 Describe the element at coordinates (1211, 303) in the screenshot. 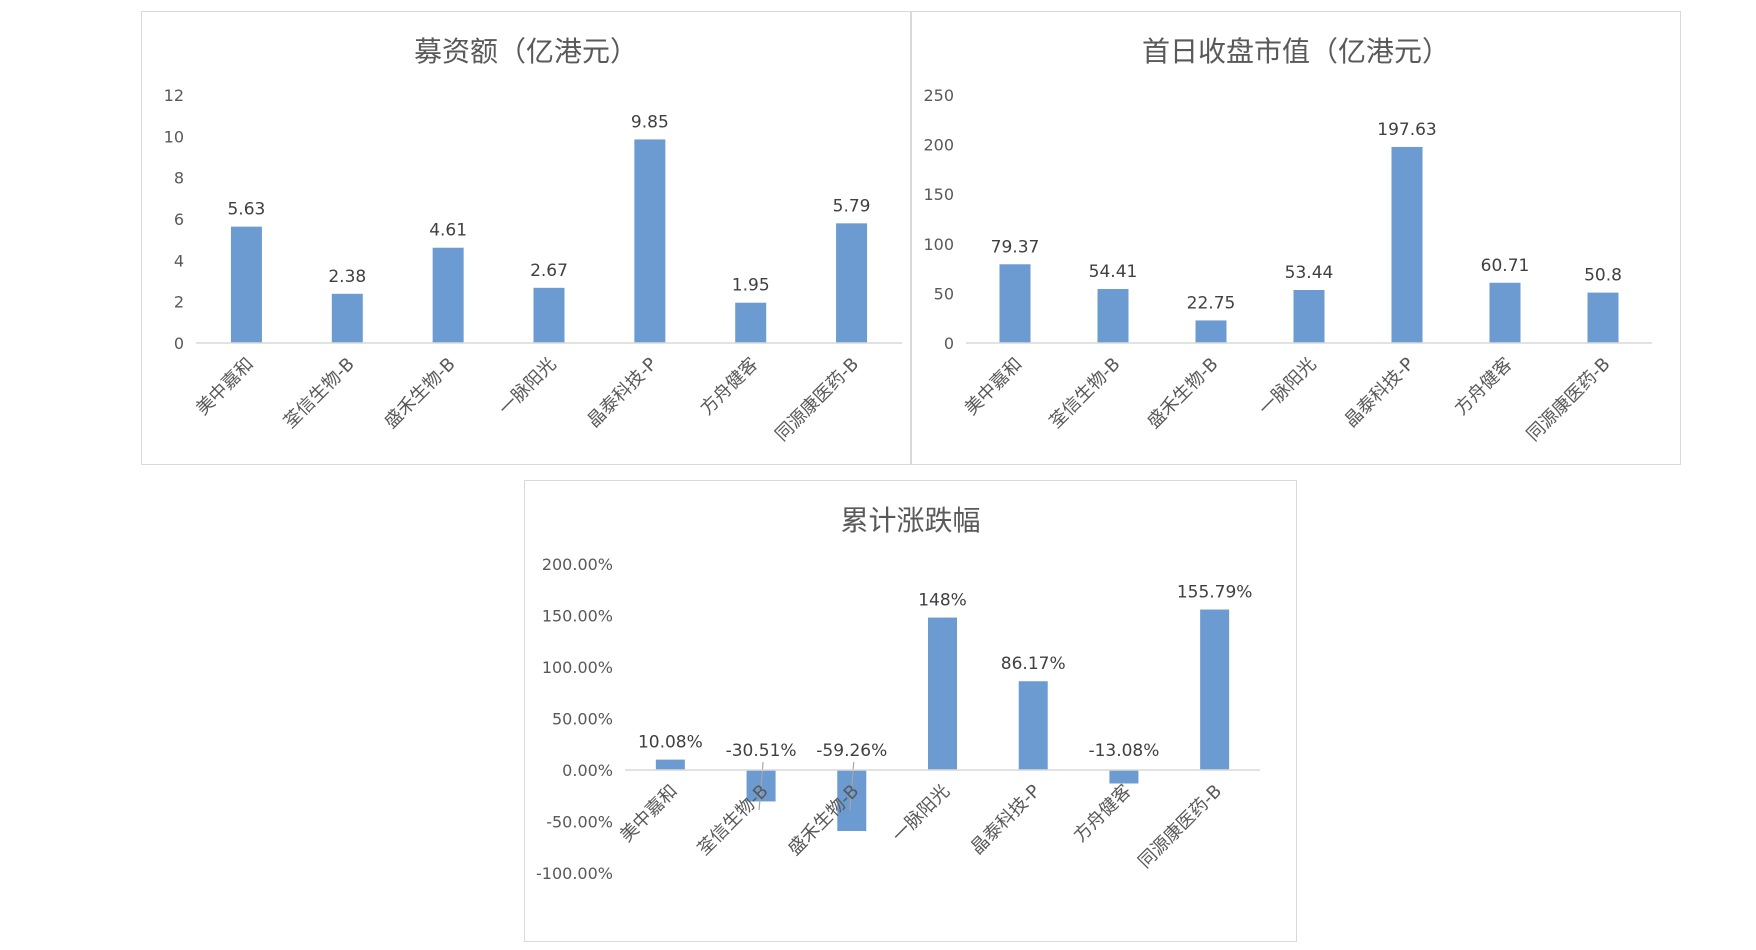

I see `data-label: 22.75` at that location.